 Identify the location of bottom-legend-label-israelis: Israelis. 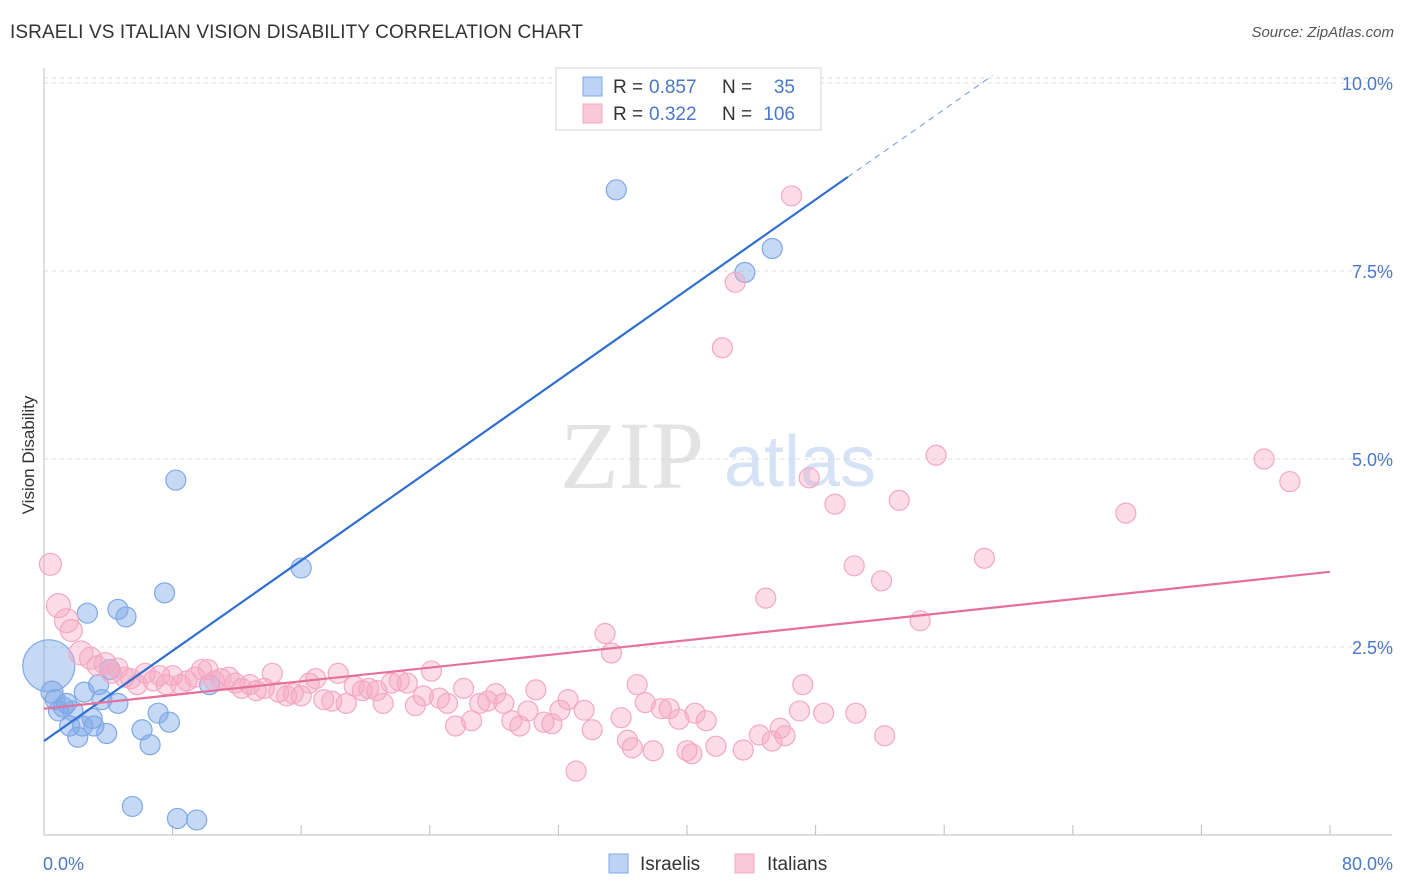
(670, 864).